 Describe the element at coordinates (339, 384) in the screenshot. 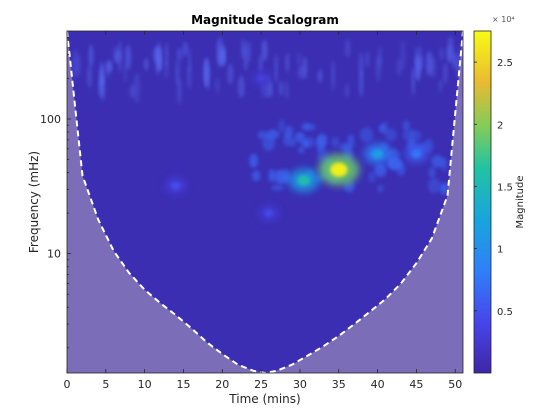

I see `x-tick-label: 35` at that location.